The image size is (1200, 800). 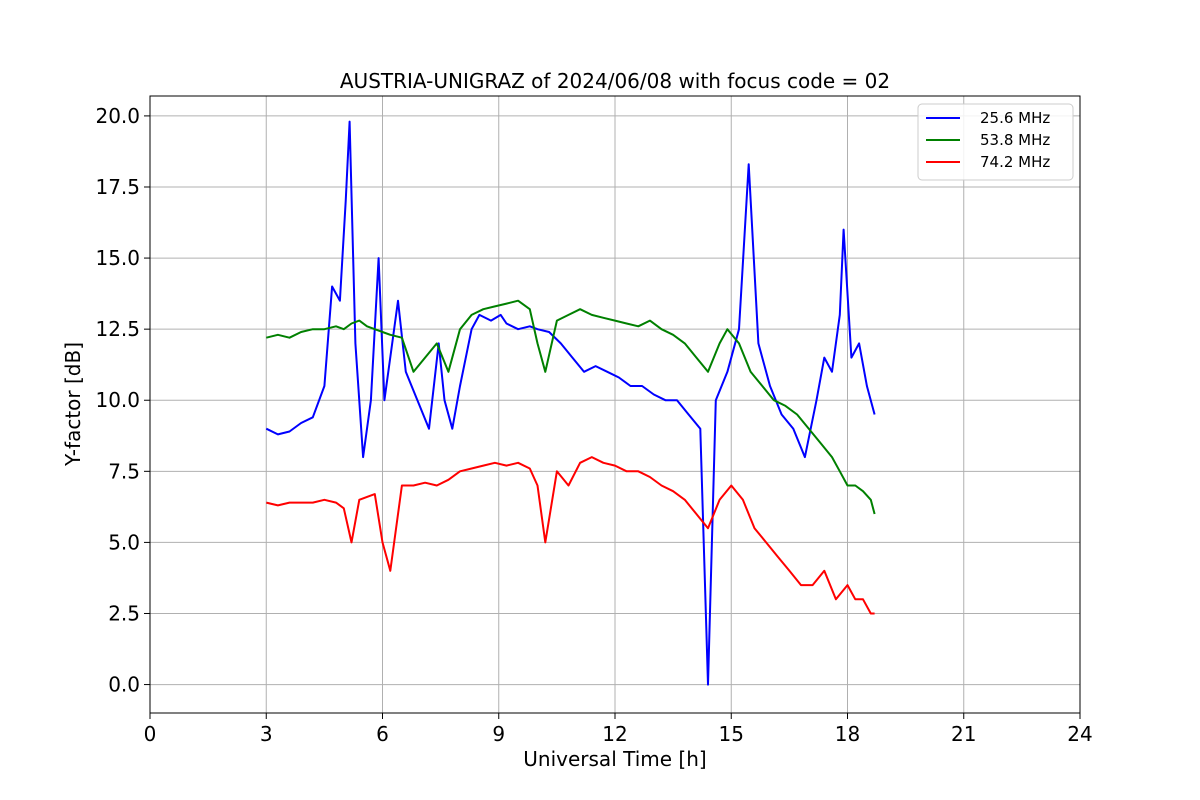 I want to click on x-tick-label: 21, so click(x=963, y=734).